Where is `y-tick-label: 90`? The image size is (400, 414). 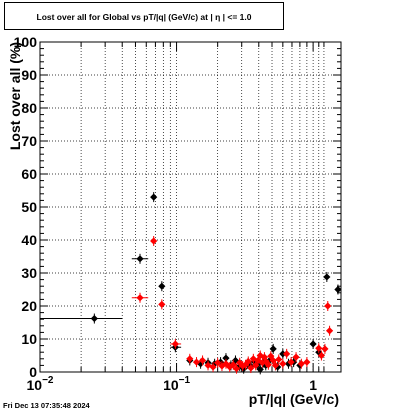 y-tick-label: 90 is located at coordinates (29, 75).